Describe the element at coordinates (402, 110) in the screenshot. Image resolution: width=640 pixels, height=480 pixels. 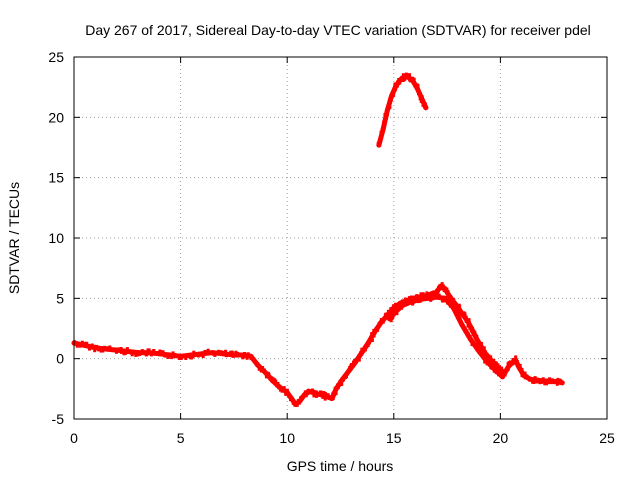
I see `series-upper-arc` at that location.